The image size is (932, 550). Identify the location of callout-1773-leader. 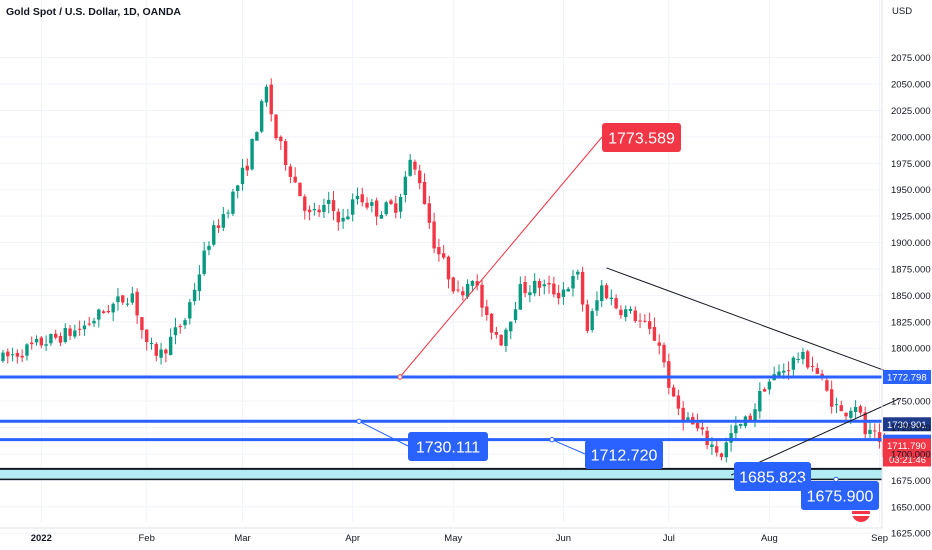
(501, 257).